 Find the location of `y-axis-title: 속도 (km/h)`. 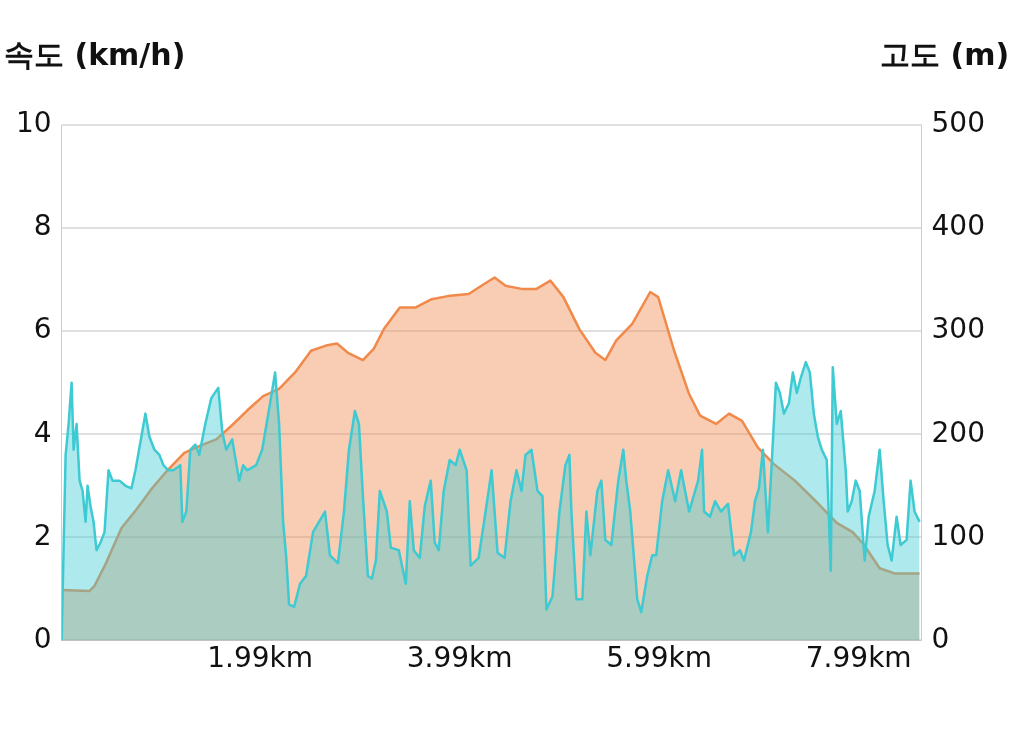

y-axis-title: 속도 (km/h) is located at coordinates (95, 55).